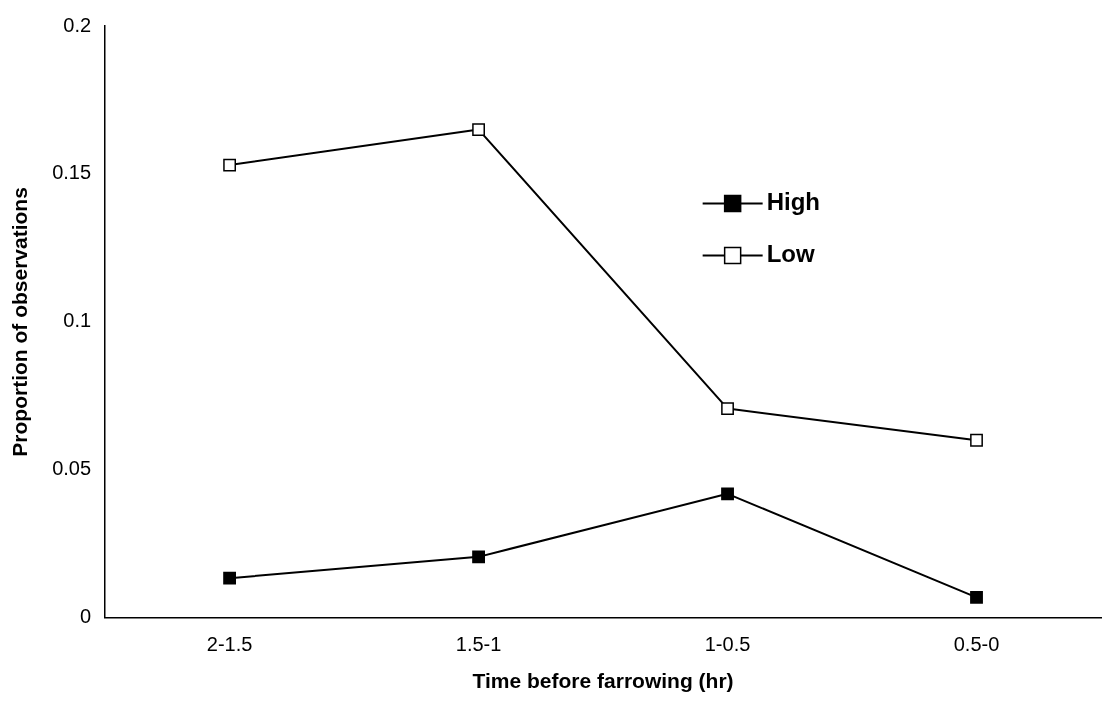  Describe the element at coordinates (229, 644) in the screenshot. I see `x-tick-label: 2-1.5` at that location.